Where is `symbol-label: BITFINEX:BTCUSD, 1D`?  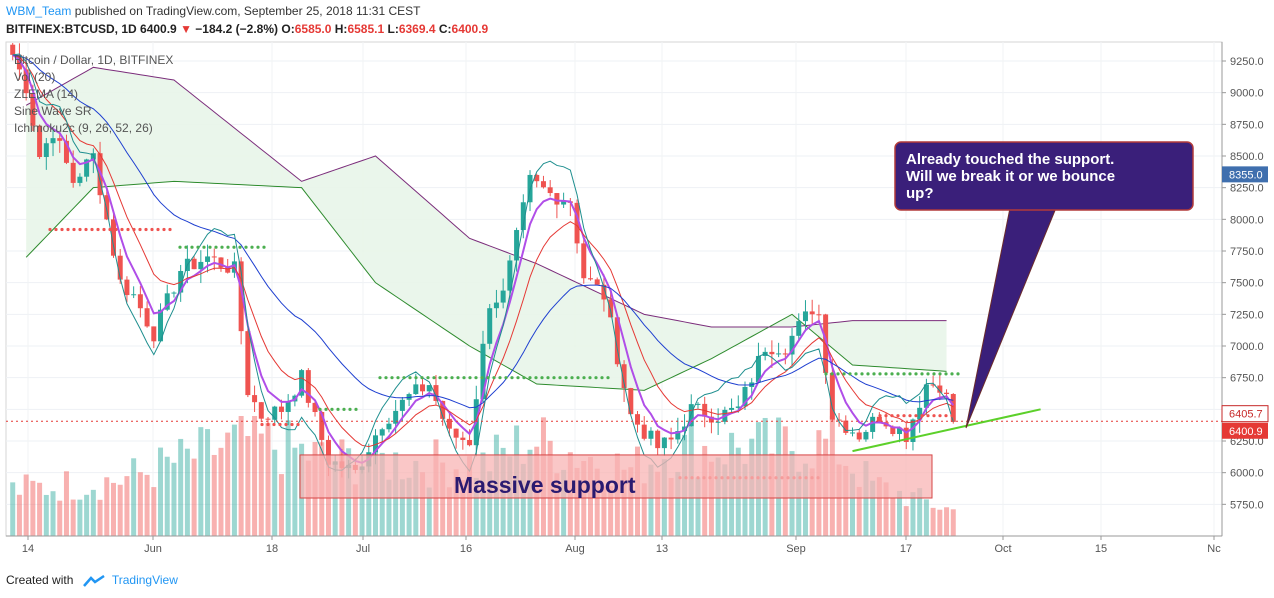 symbol-label: BITFINEX:BTCUSD, 1D is located at coordinates (71, 29).